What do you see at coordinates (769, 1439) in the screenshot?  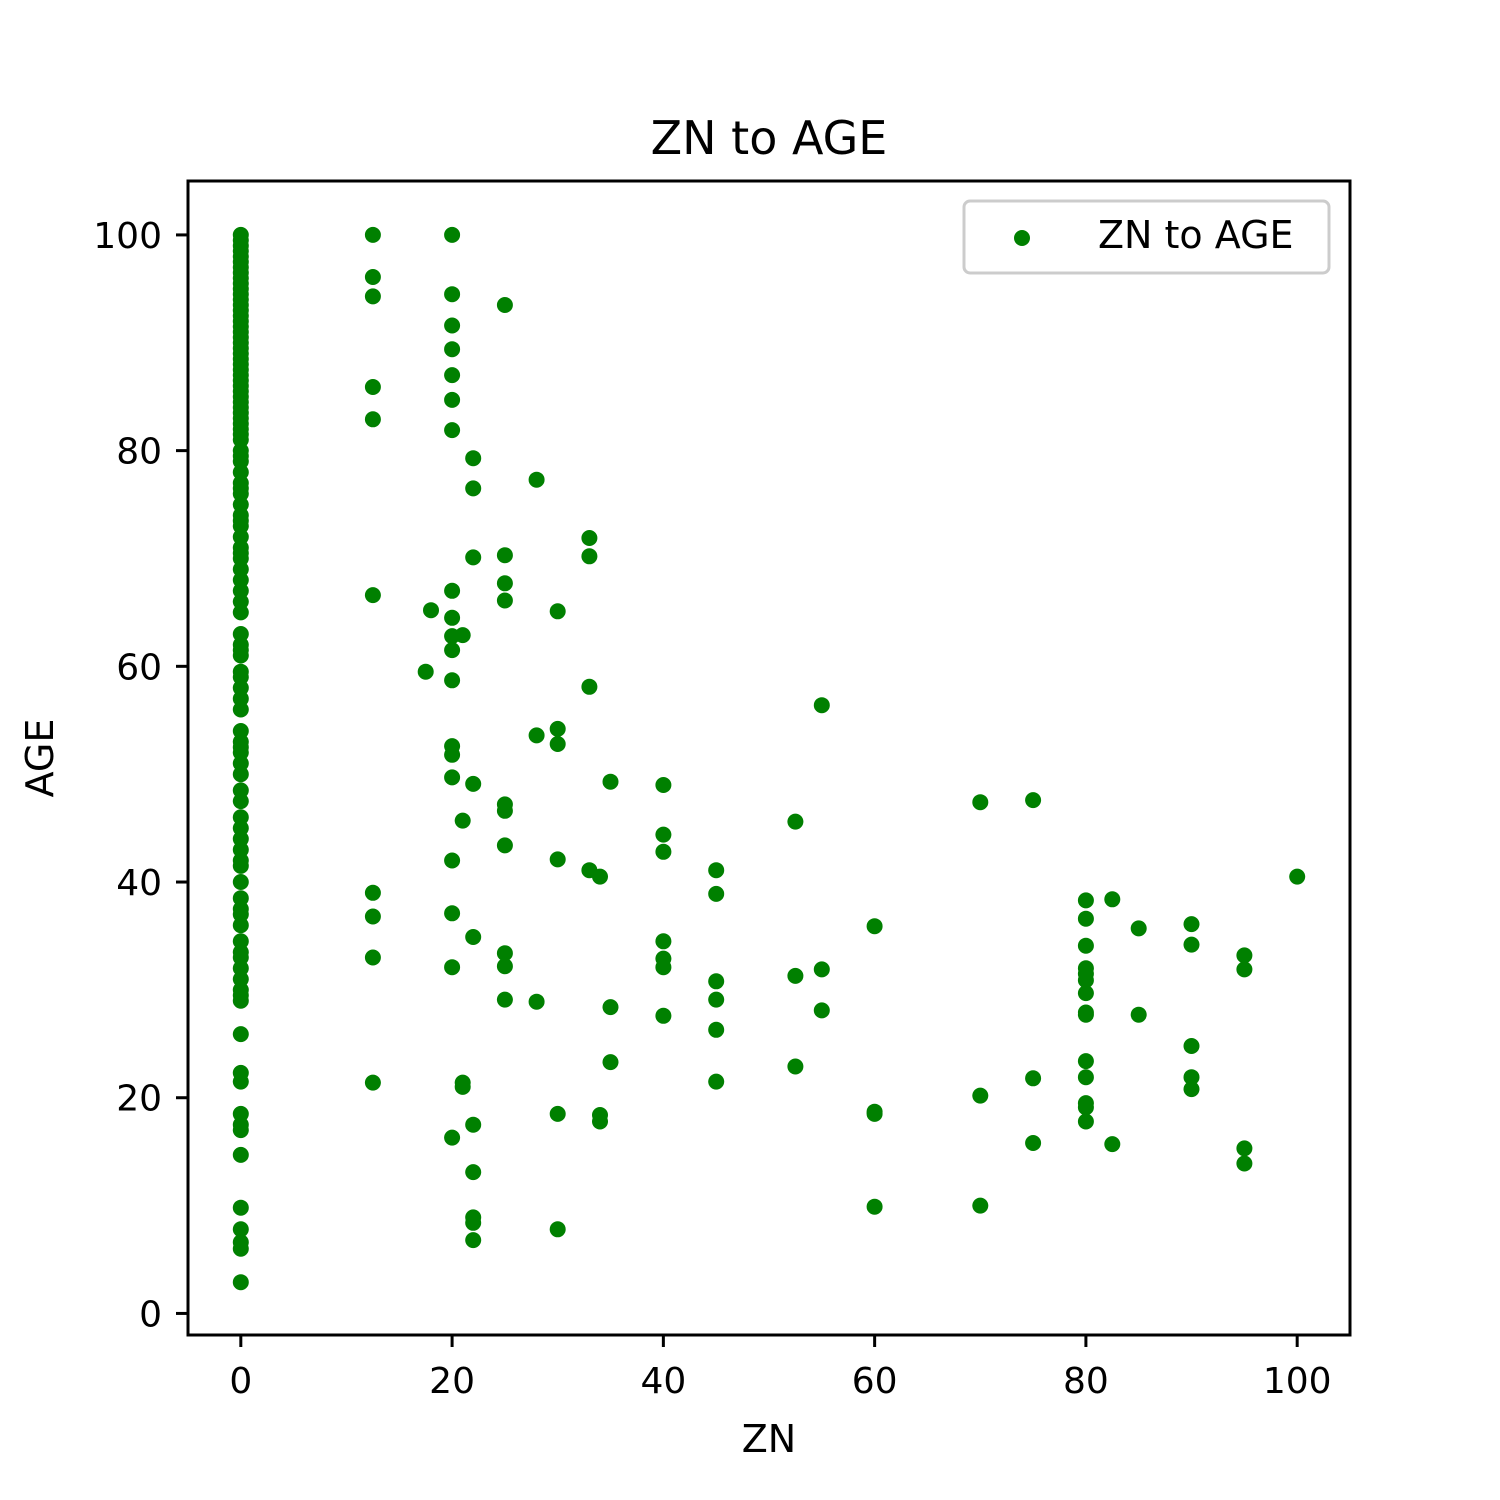 I see `x-axis-label: ZN` at bounding box center [769, 1439].